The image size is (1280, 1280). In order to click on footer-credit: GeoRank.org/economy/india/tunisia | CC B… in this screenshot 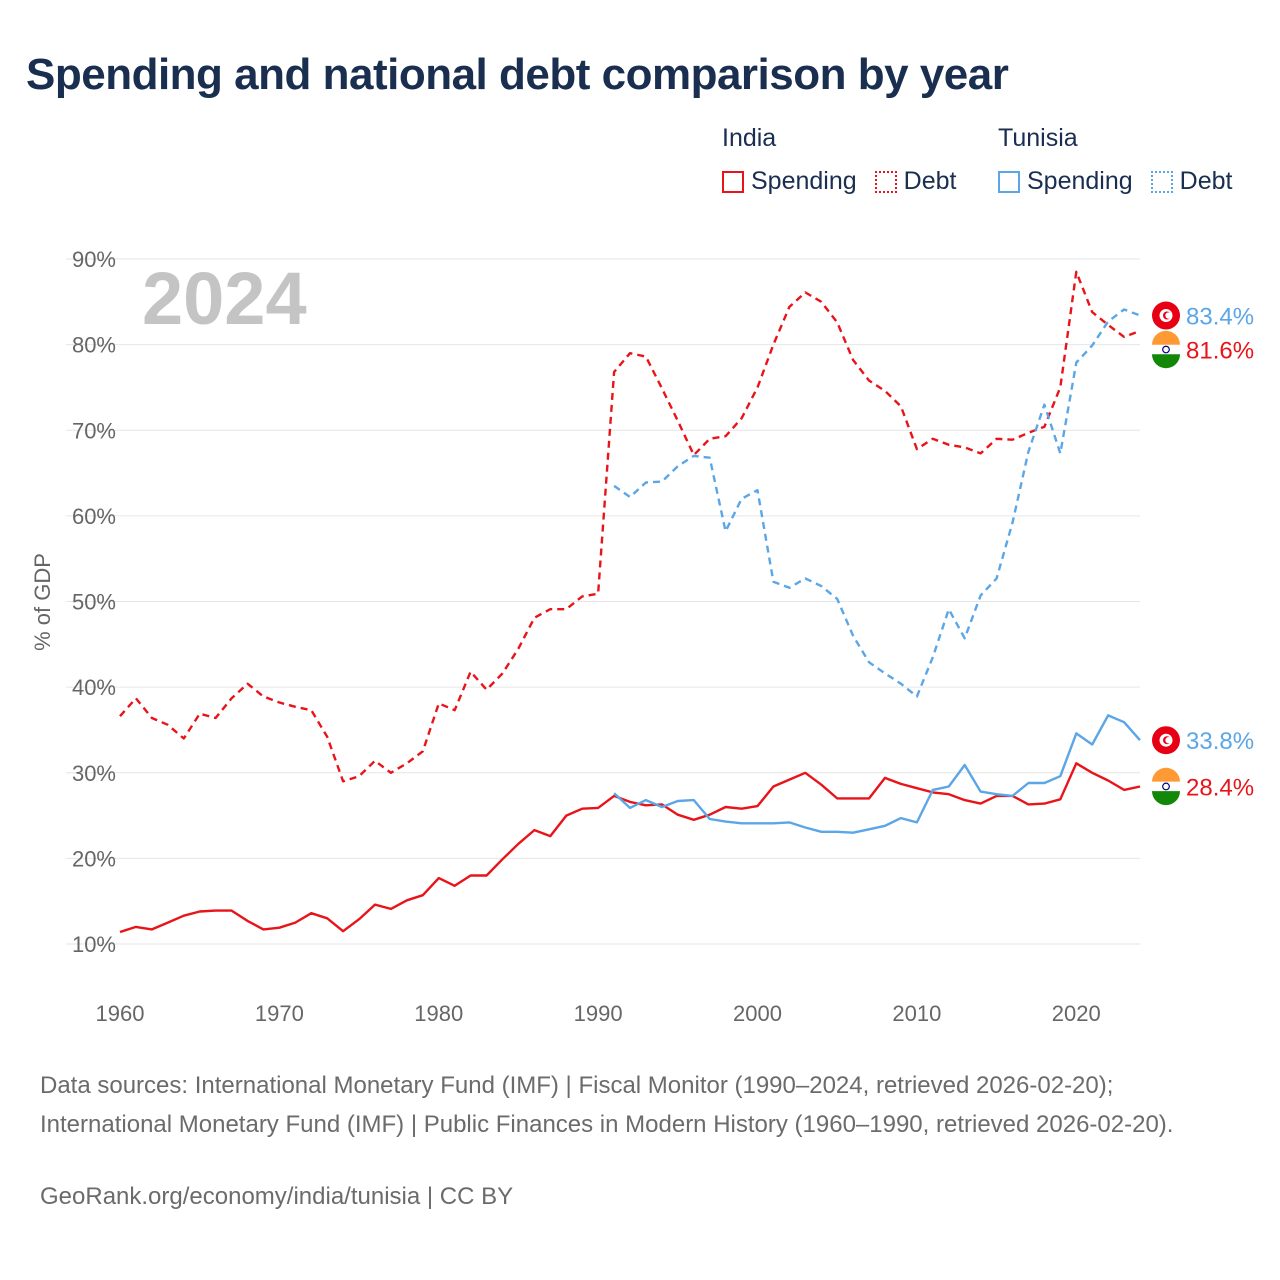, I will do `click(277, 1196)`.